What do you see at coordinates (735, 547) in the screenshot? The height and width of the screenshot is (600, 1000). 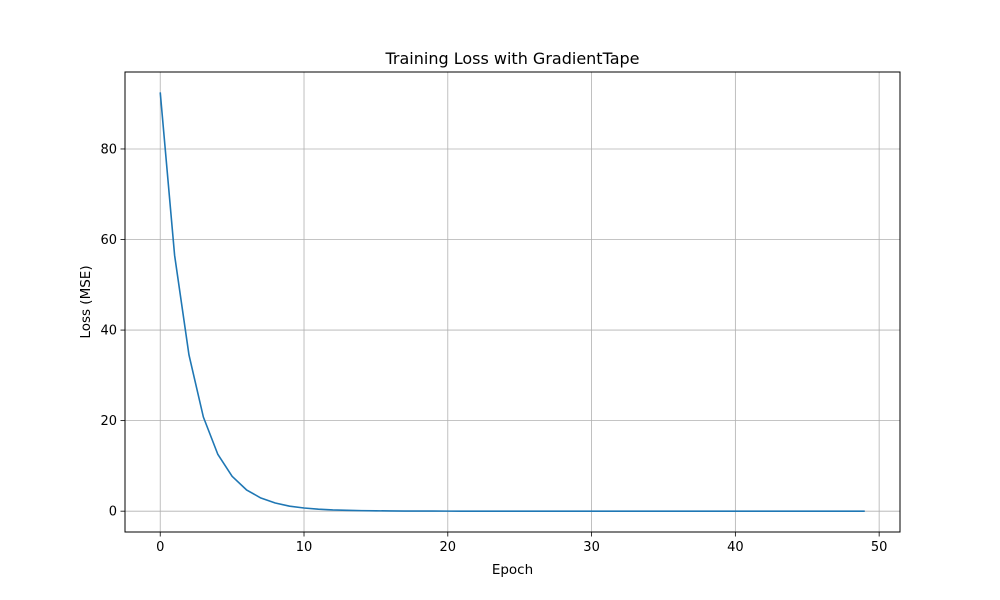 I see `x-tick-label: 40` at bounding box center [735, 547].